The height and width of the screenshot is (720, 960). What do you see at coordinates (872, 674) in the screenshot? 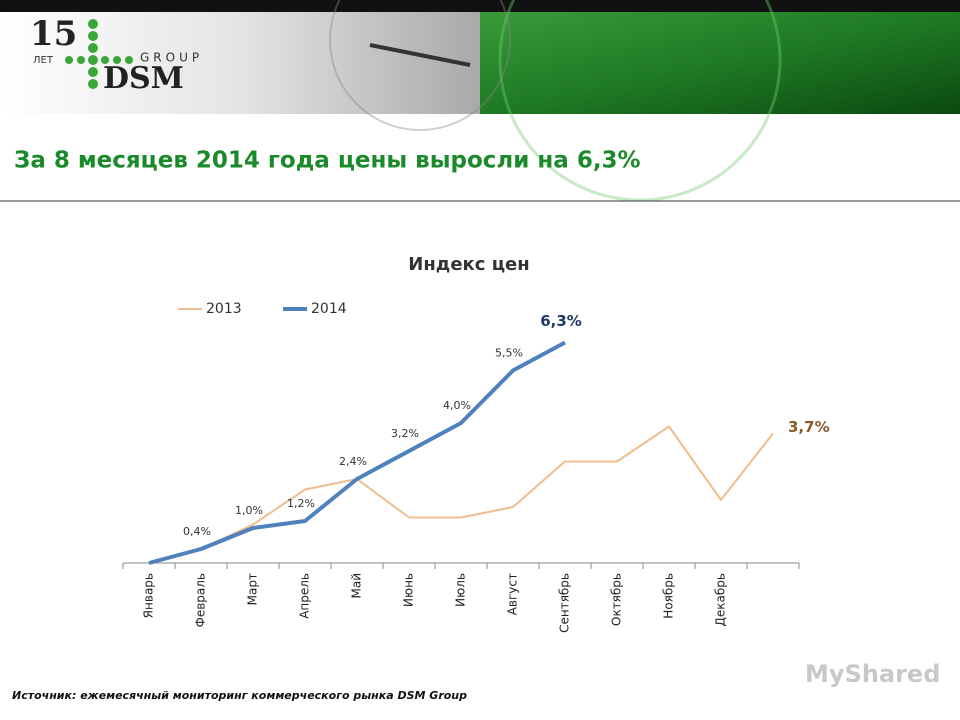
I see `watermark: MyShared` at bounding box center [872, 674].